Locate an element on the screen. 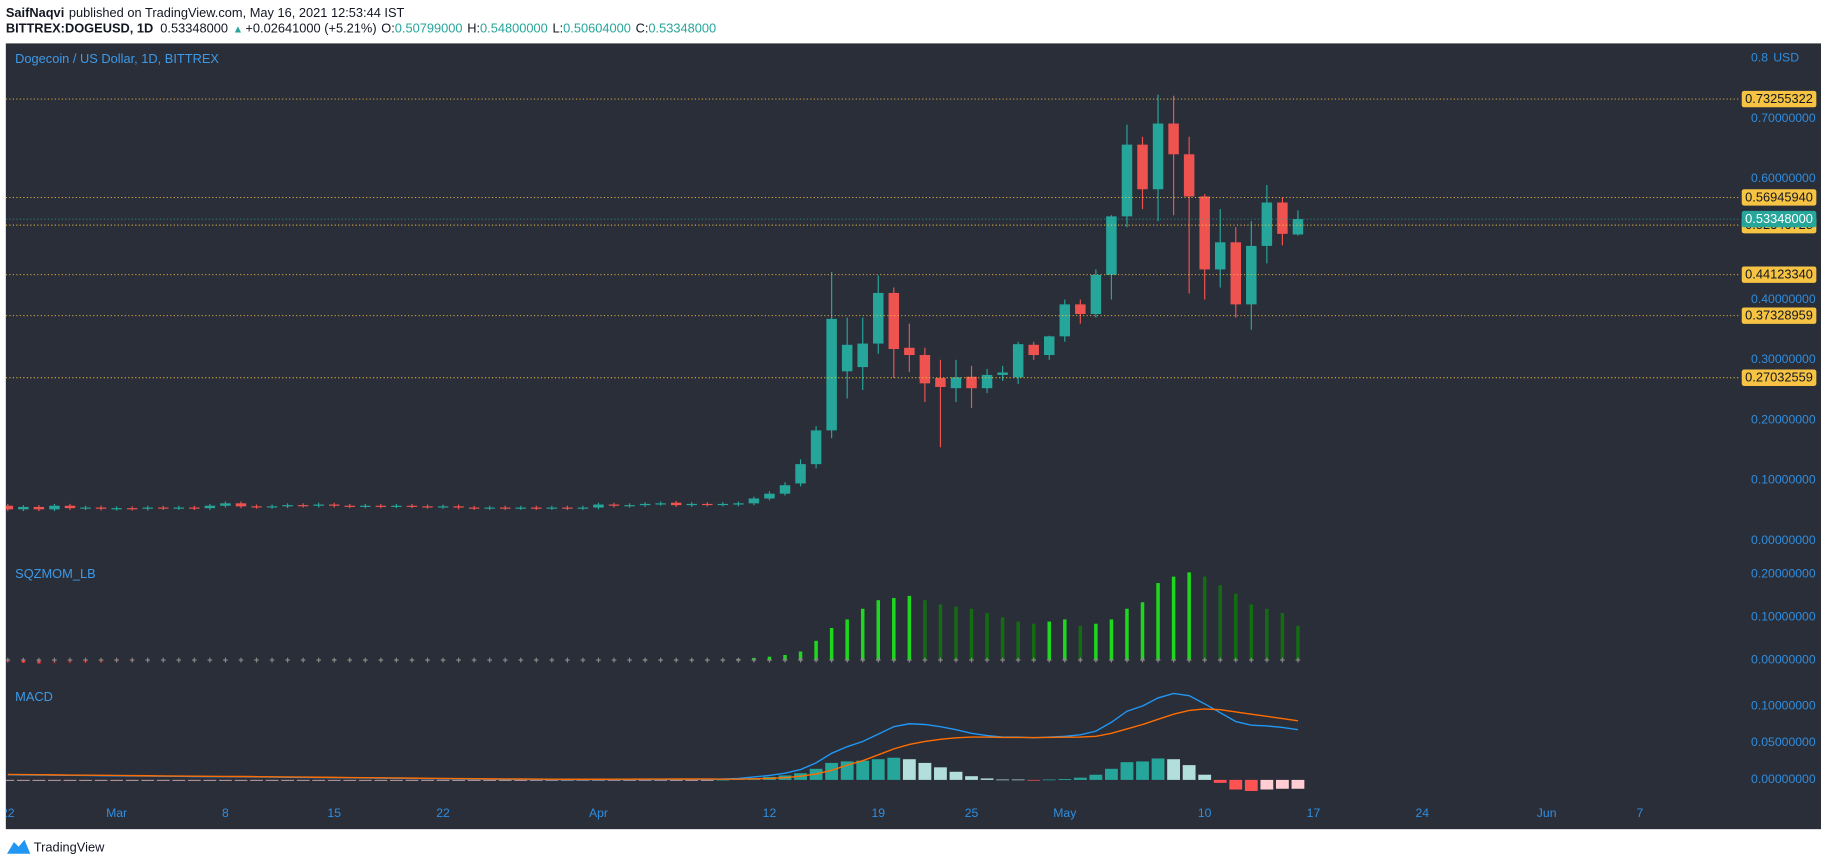 The image size is (1828, 862). x-tick-label: 7 is located at coordinates (1640, 813).